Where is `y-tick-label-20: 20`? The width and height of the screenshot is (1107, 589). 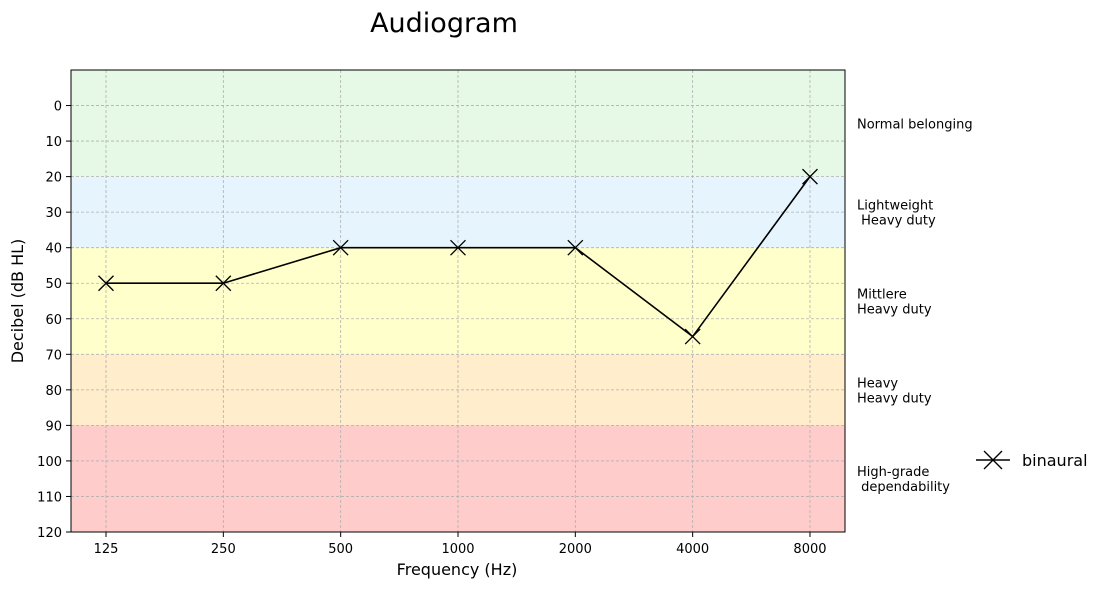 y-tick-label-20: 20 is located at coordinates (53, 178).